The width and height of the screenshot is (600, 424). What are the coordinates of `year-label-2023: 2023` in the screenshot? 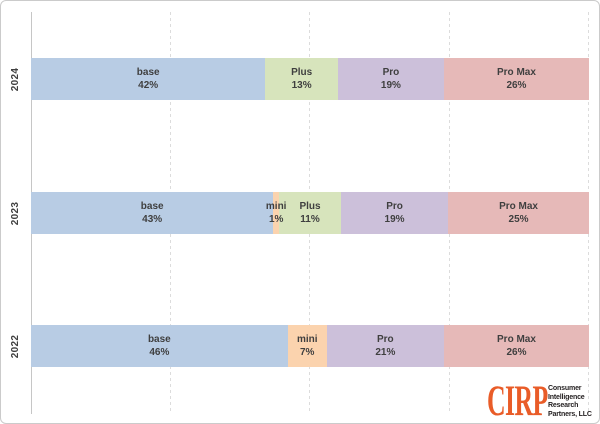 It's located at (16, 213).